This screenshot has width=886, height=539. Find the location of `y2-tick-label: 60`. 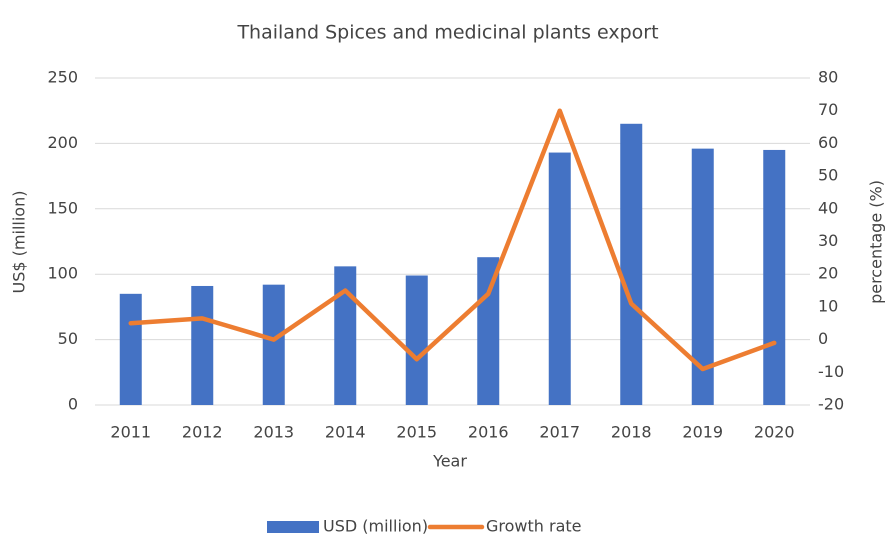

y2-tick-label: 60 is located at coordinates (828, 142).